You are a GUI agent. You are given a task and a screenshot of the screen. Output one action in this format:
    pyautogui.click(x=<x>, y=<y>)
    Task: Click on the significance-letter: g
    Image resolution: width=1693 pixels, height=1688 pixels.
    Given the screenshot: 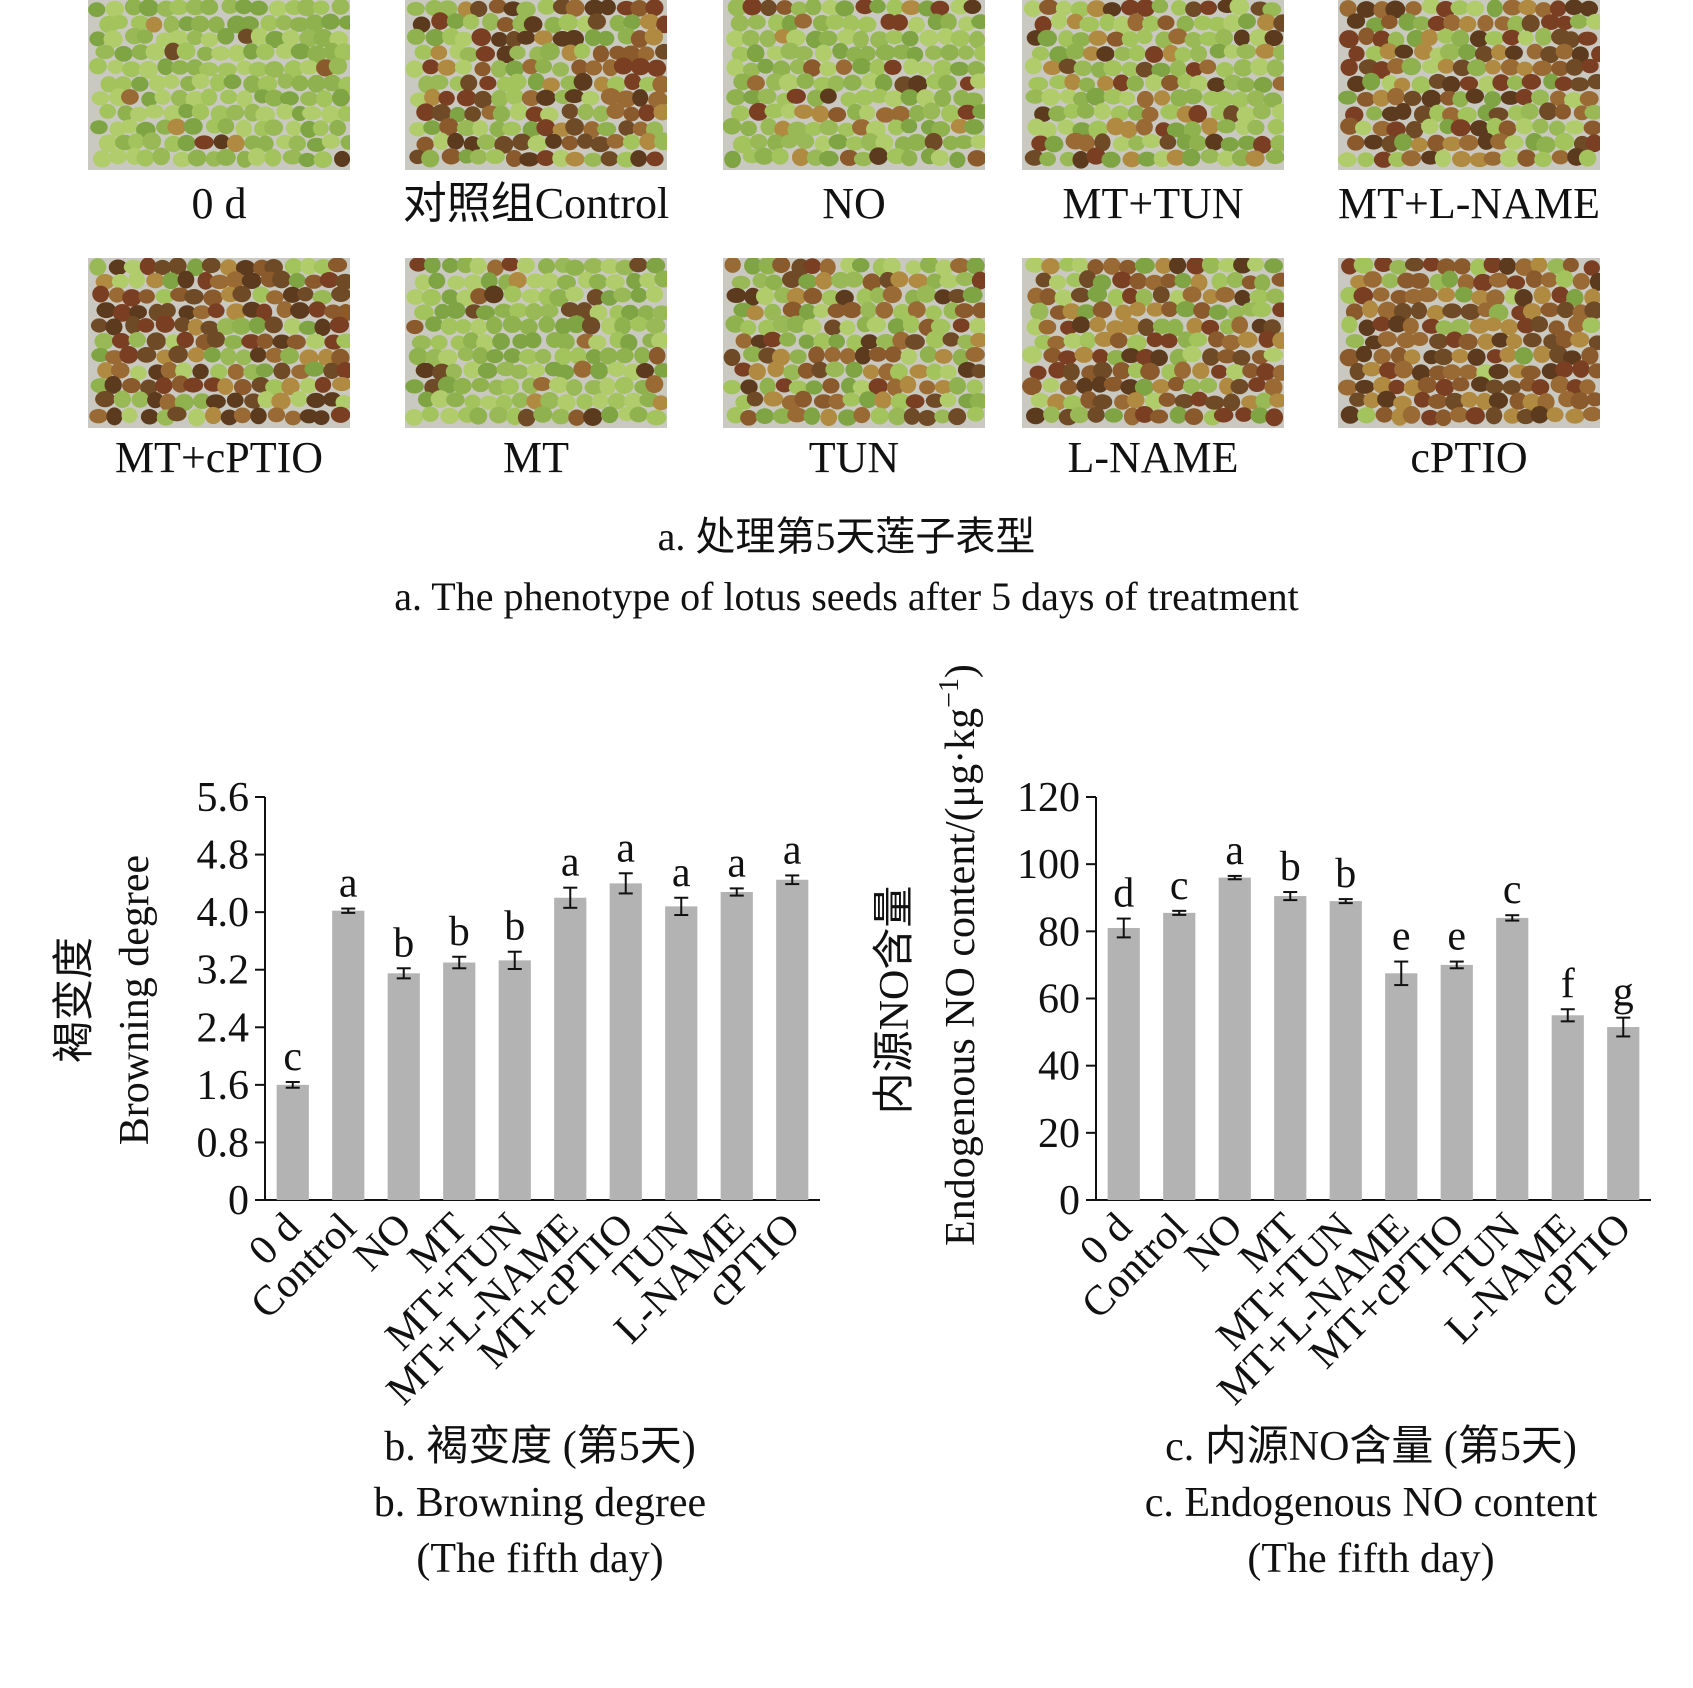 What is the action you would take?
    pyautogui.click(x=1623, y=993)
    